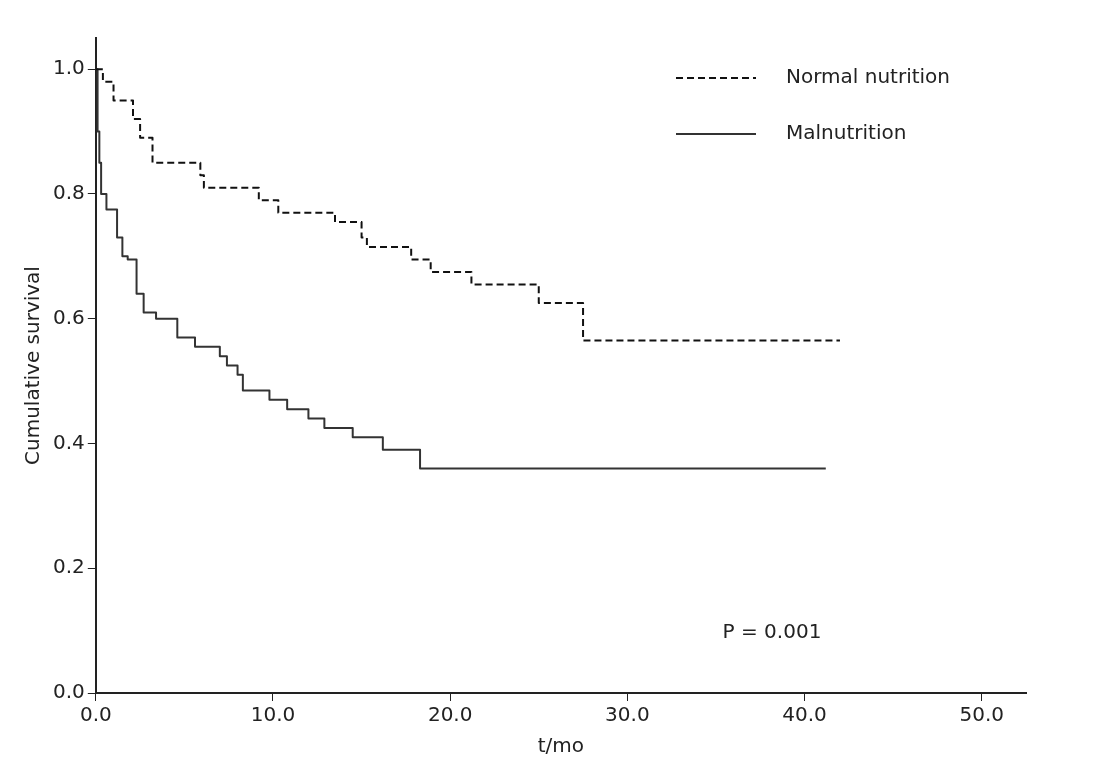 The image size is (1094, 783). What do you see at coordinates (68, 441) in the screenshot?
I see `y-tick-label: 0.4` at bounding box center [68, 441].